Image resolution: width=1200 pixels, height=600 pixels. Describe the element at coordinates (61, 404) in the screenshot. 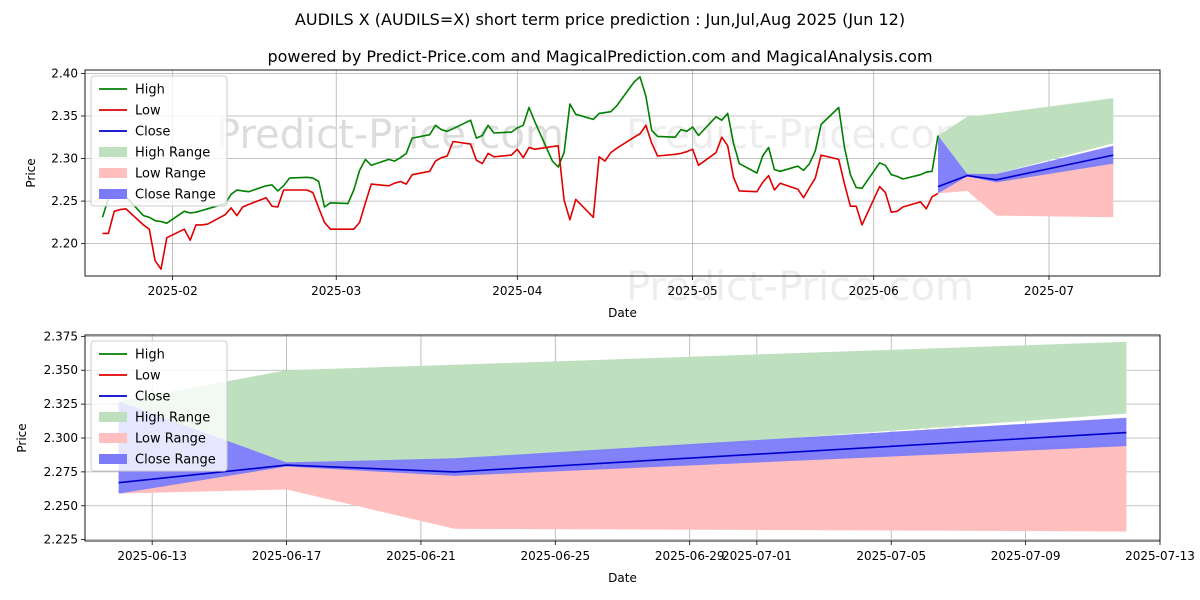

I see `y-tick-label: 2.325` at that location.